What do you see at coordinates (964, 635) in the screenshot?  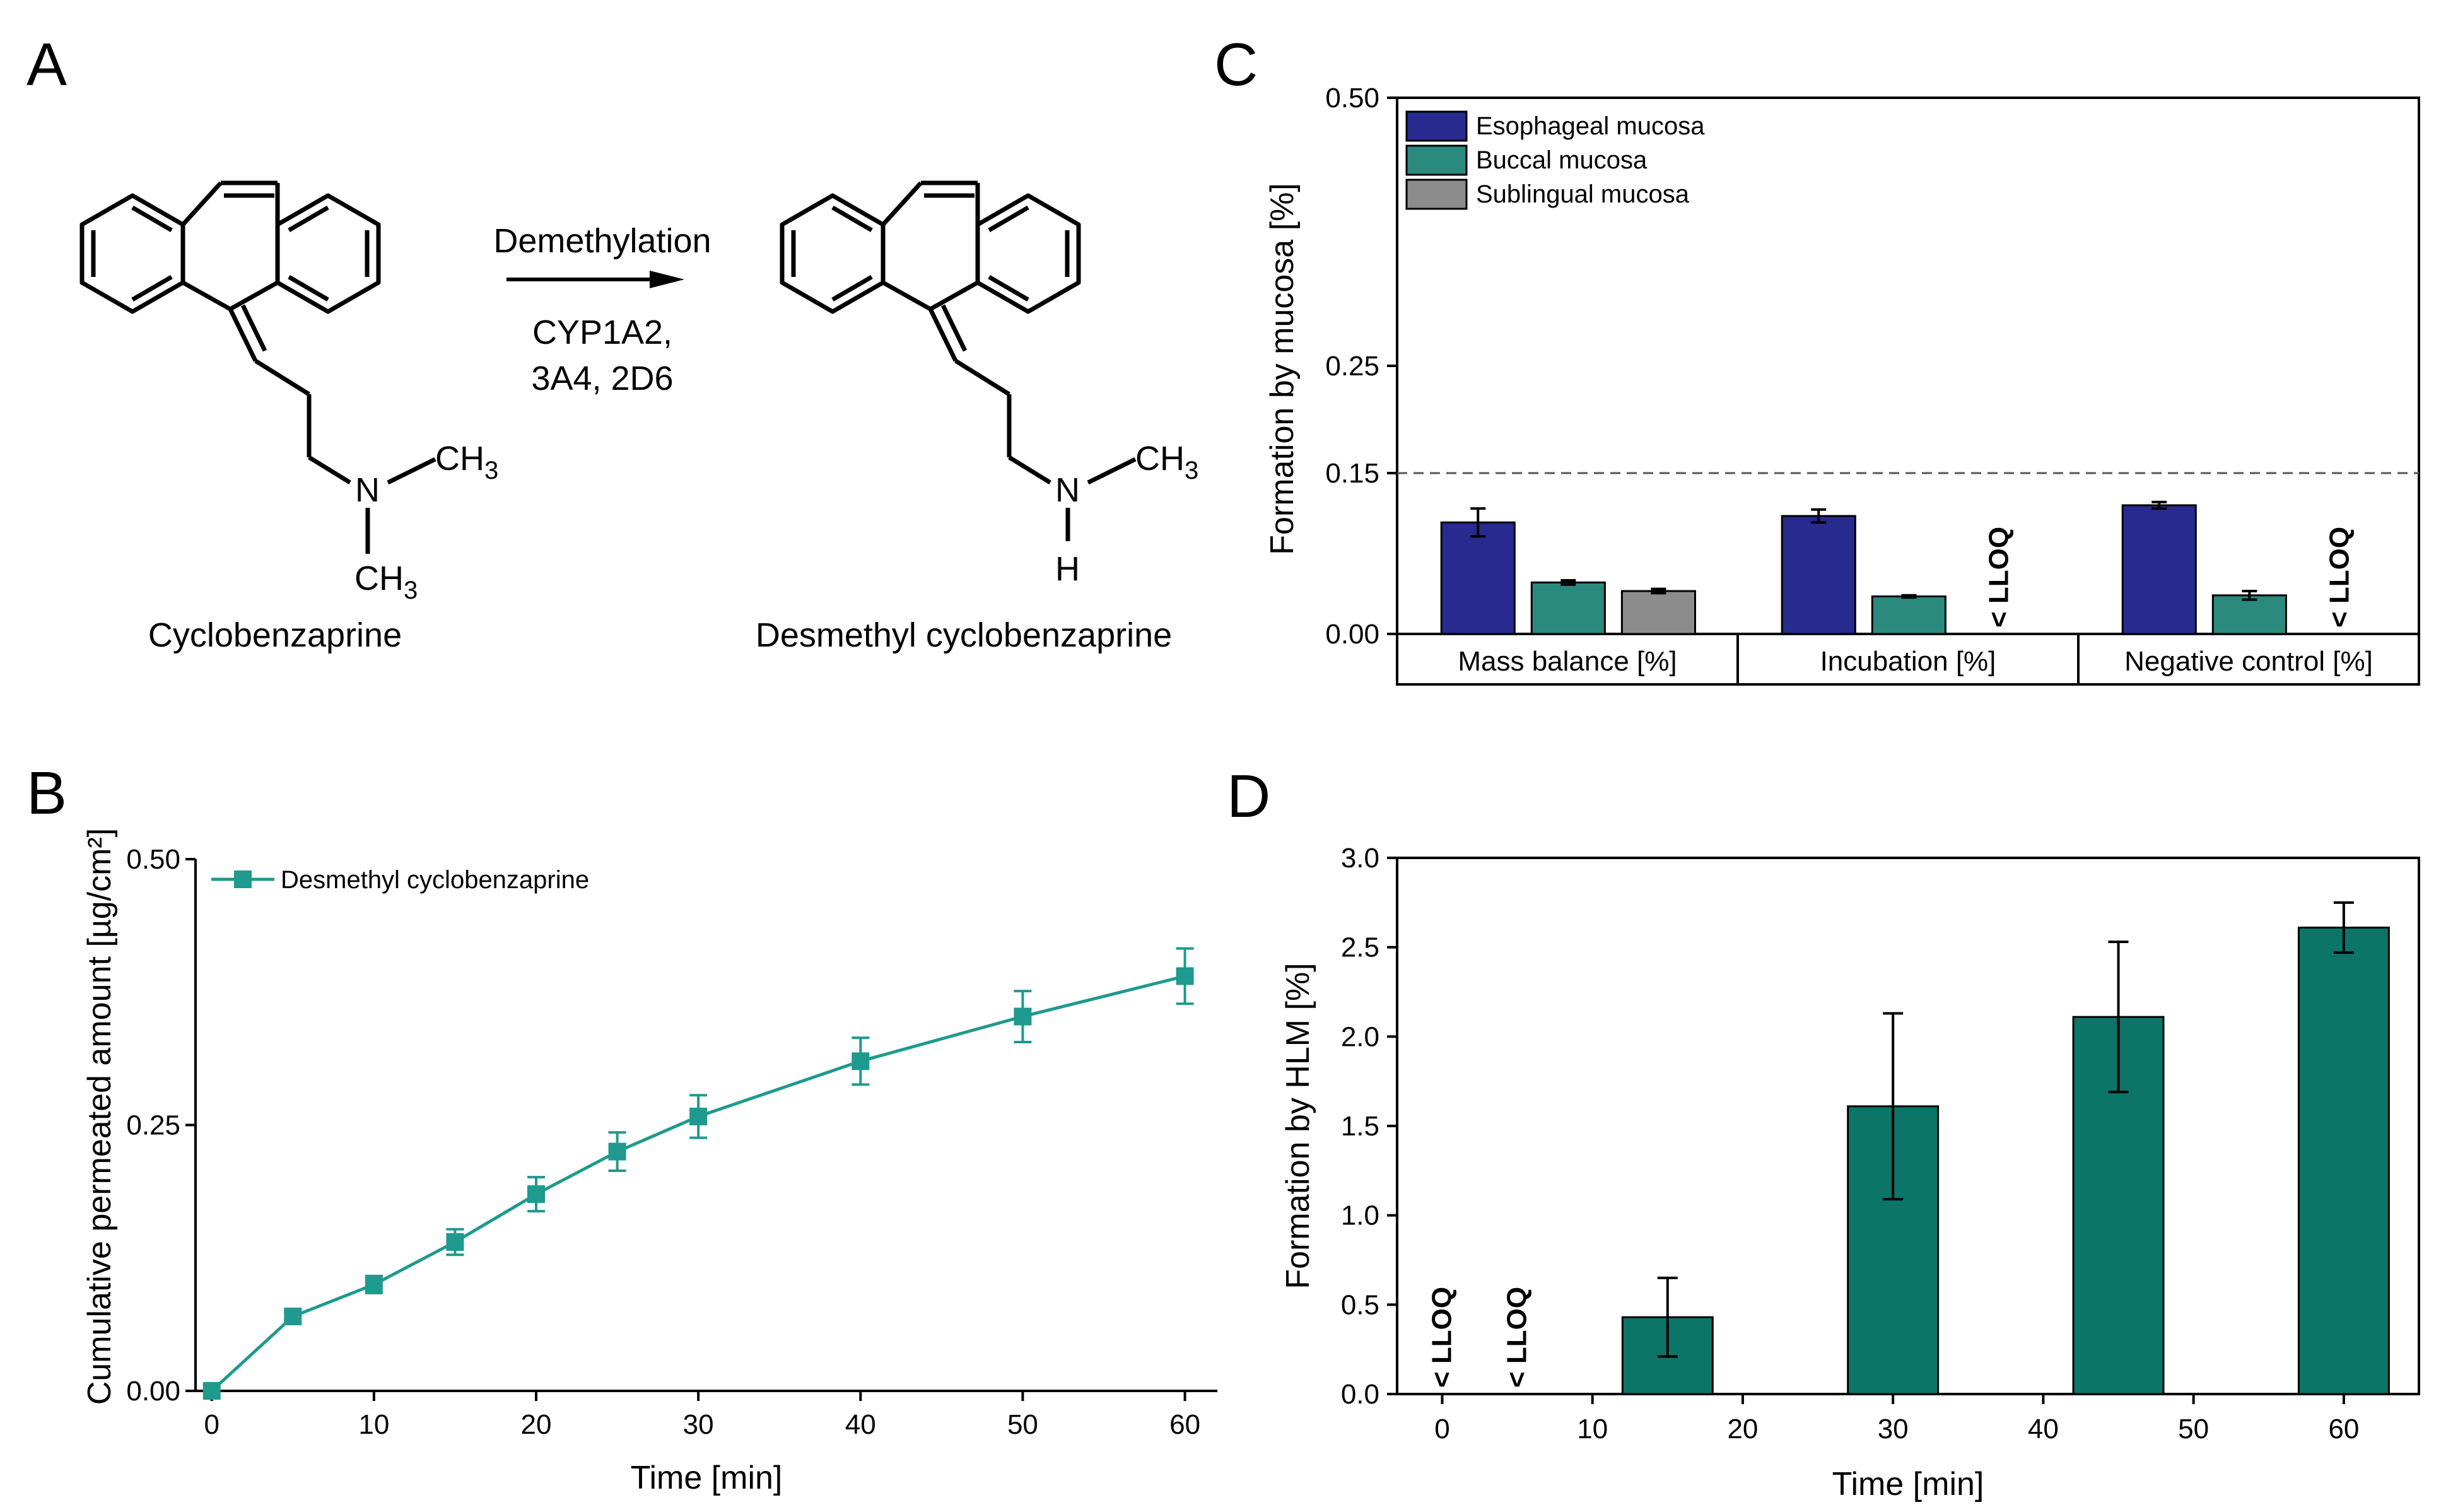 I see `product-name: Desmethyl cyclobenzaprine` at bounding box center [964, 635].